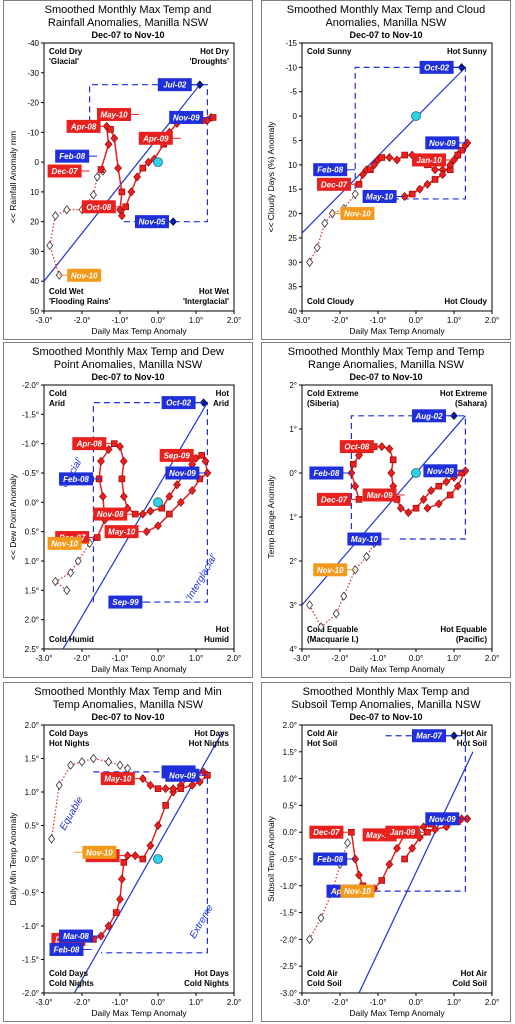  I want to click on quadrant-label-tl: Cold Days, so click(69, 733).